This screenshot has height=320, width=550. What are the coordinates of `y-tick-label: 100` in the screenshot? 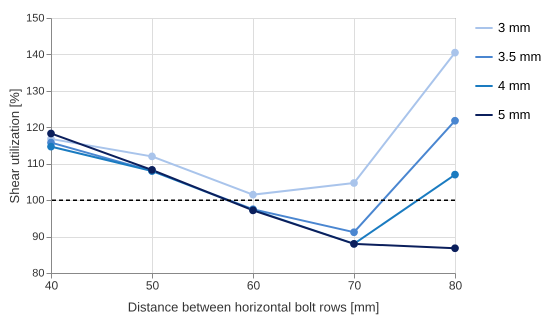 It's located at (35, 200).